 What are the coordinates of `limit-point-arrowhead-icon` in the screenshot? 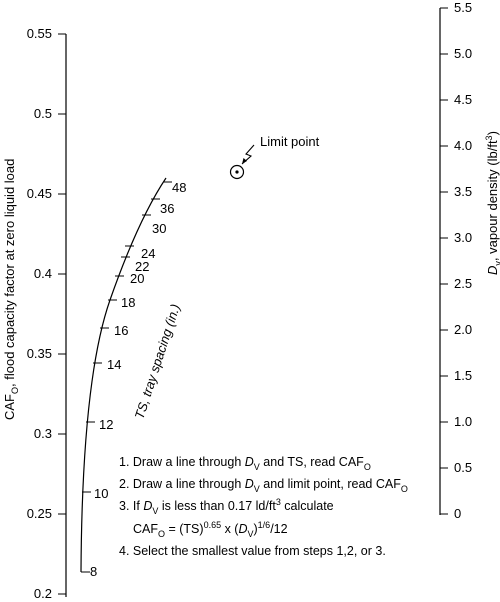 It's located at (244, 161).